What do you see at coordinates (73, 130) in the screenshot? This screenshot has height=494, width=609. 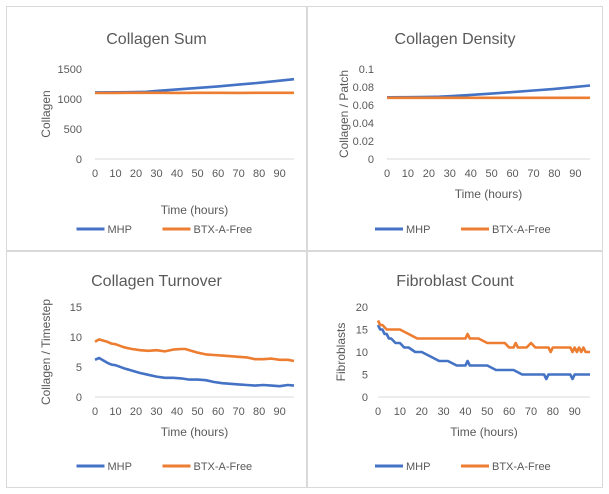 I see `y-tick-label: 500` at bounding box center [73, 130].